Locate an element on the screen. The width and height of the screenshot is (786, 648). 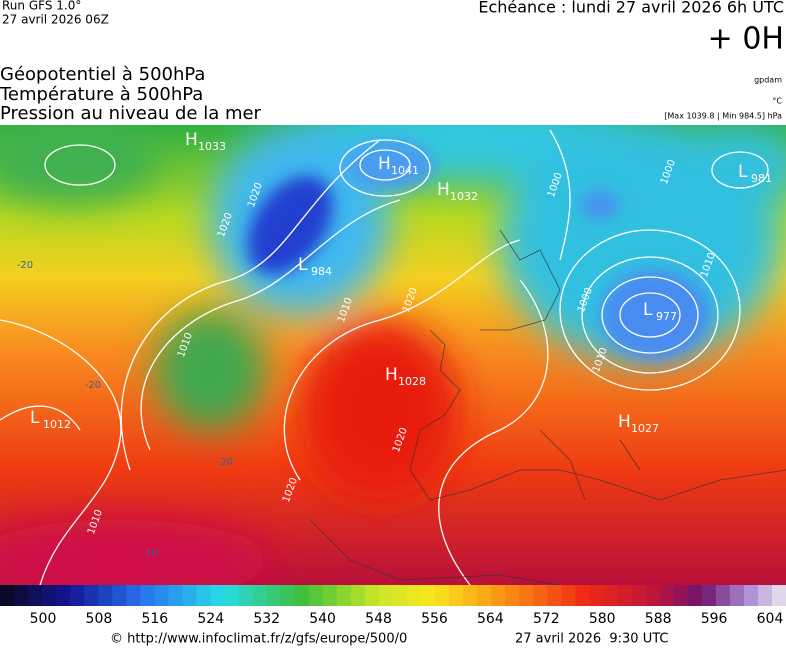
offset: + 0H is located at coordinates (746, 39).